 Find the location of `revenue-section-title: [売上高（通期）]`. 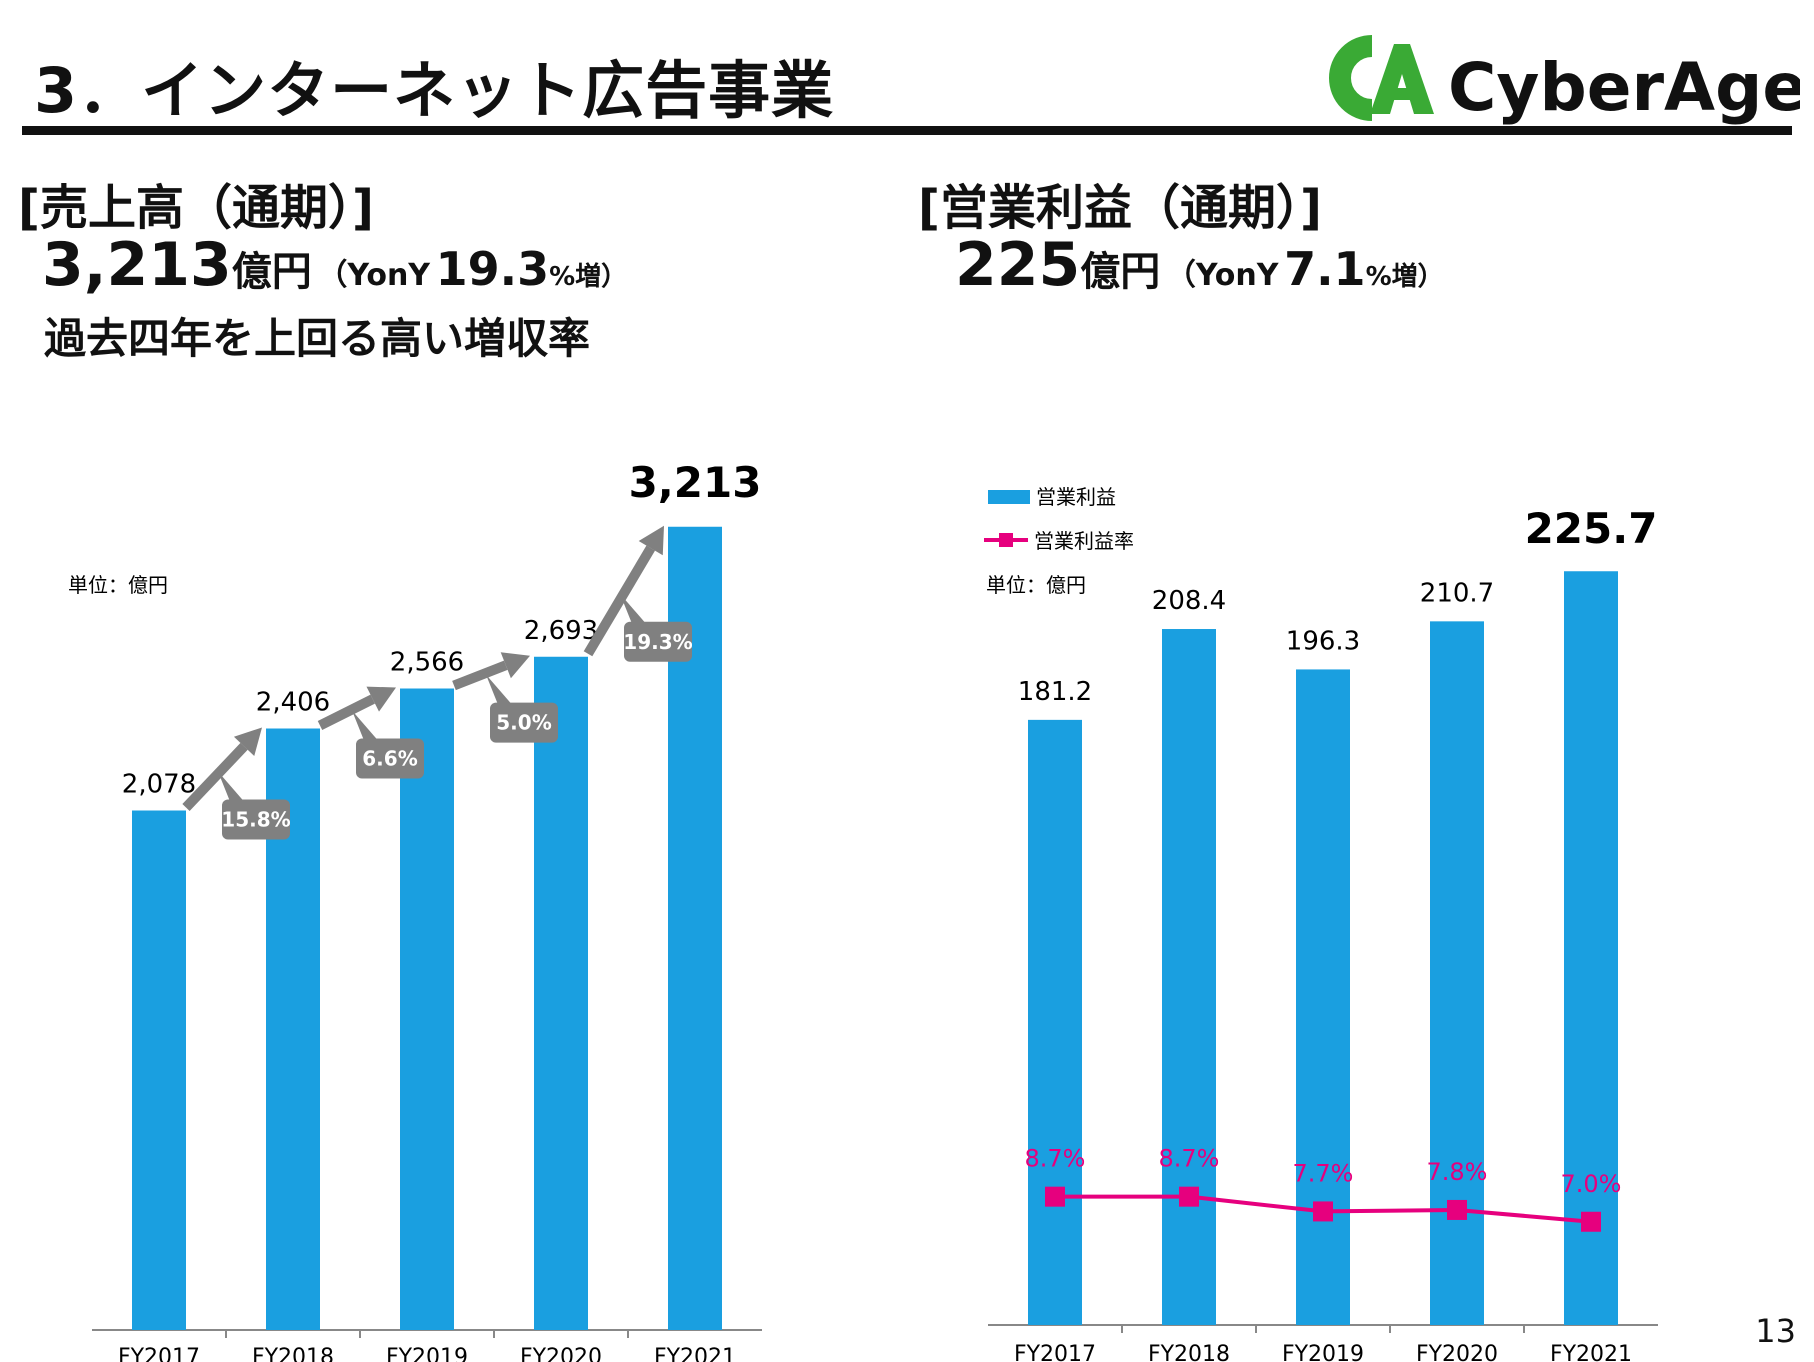

revenue-section-title: [売上高（通期）] is located at coordinates (196, 208).